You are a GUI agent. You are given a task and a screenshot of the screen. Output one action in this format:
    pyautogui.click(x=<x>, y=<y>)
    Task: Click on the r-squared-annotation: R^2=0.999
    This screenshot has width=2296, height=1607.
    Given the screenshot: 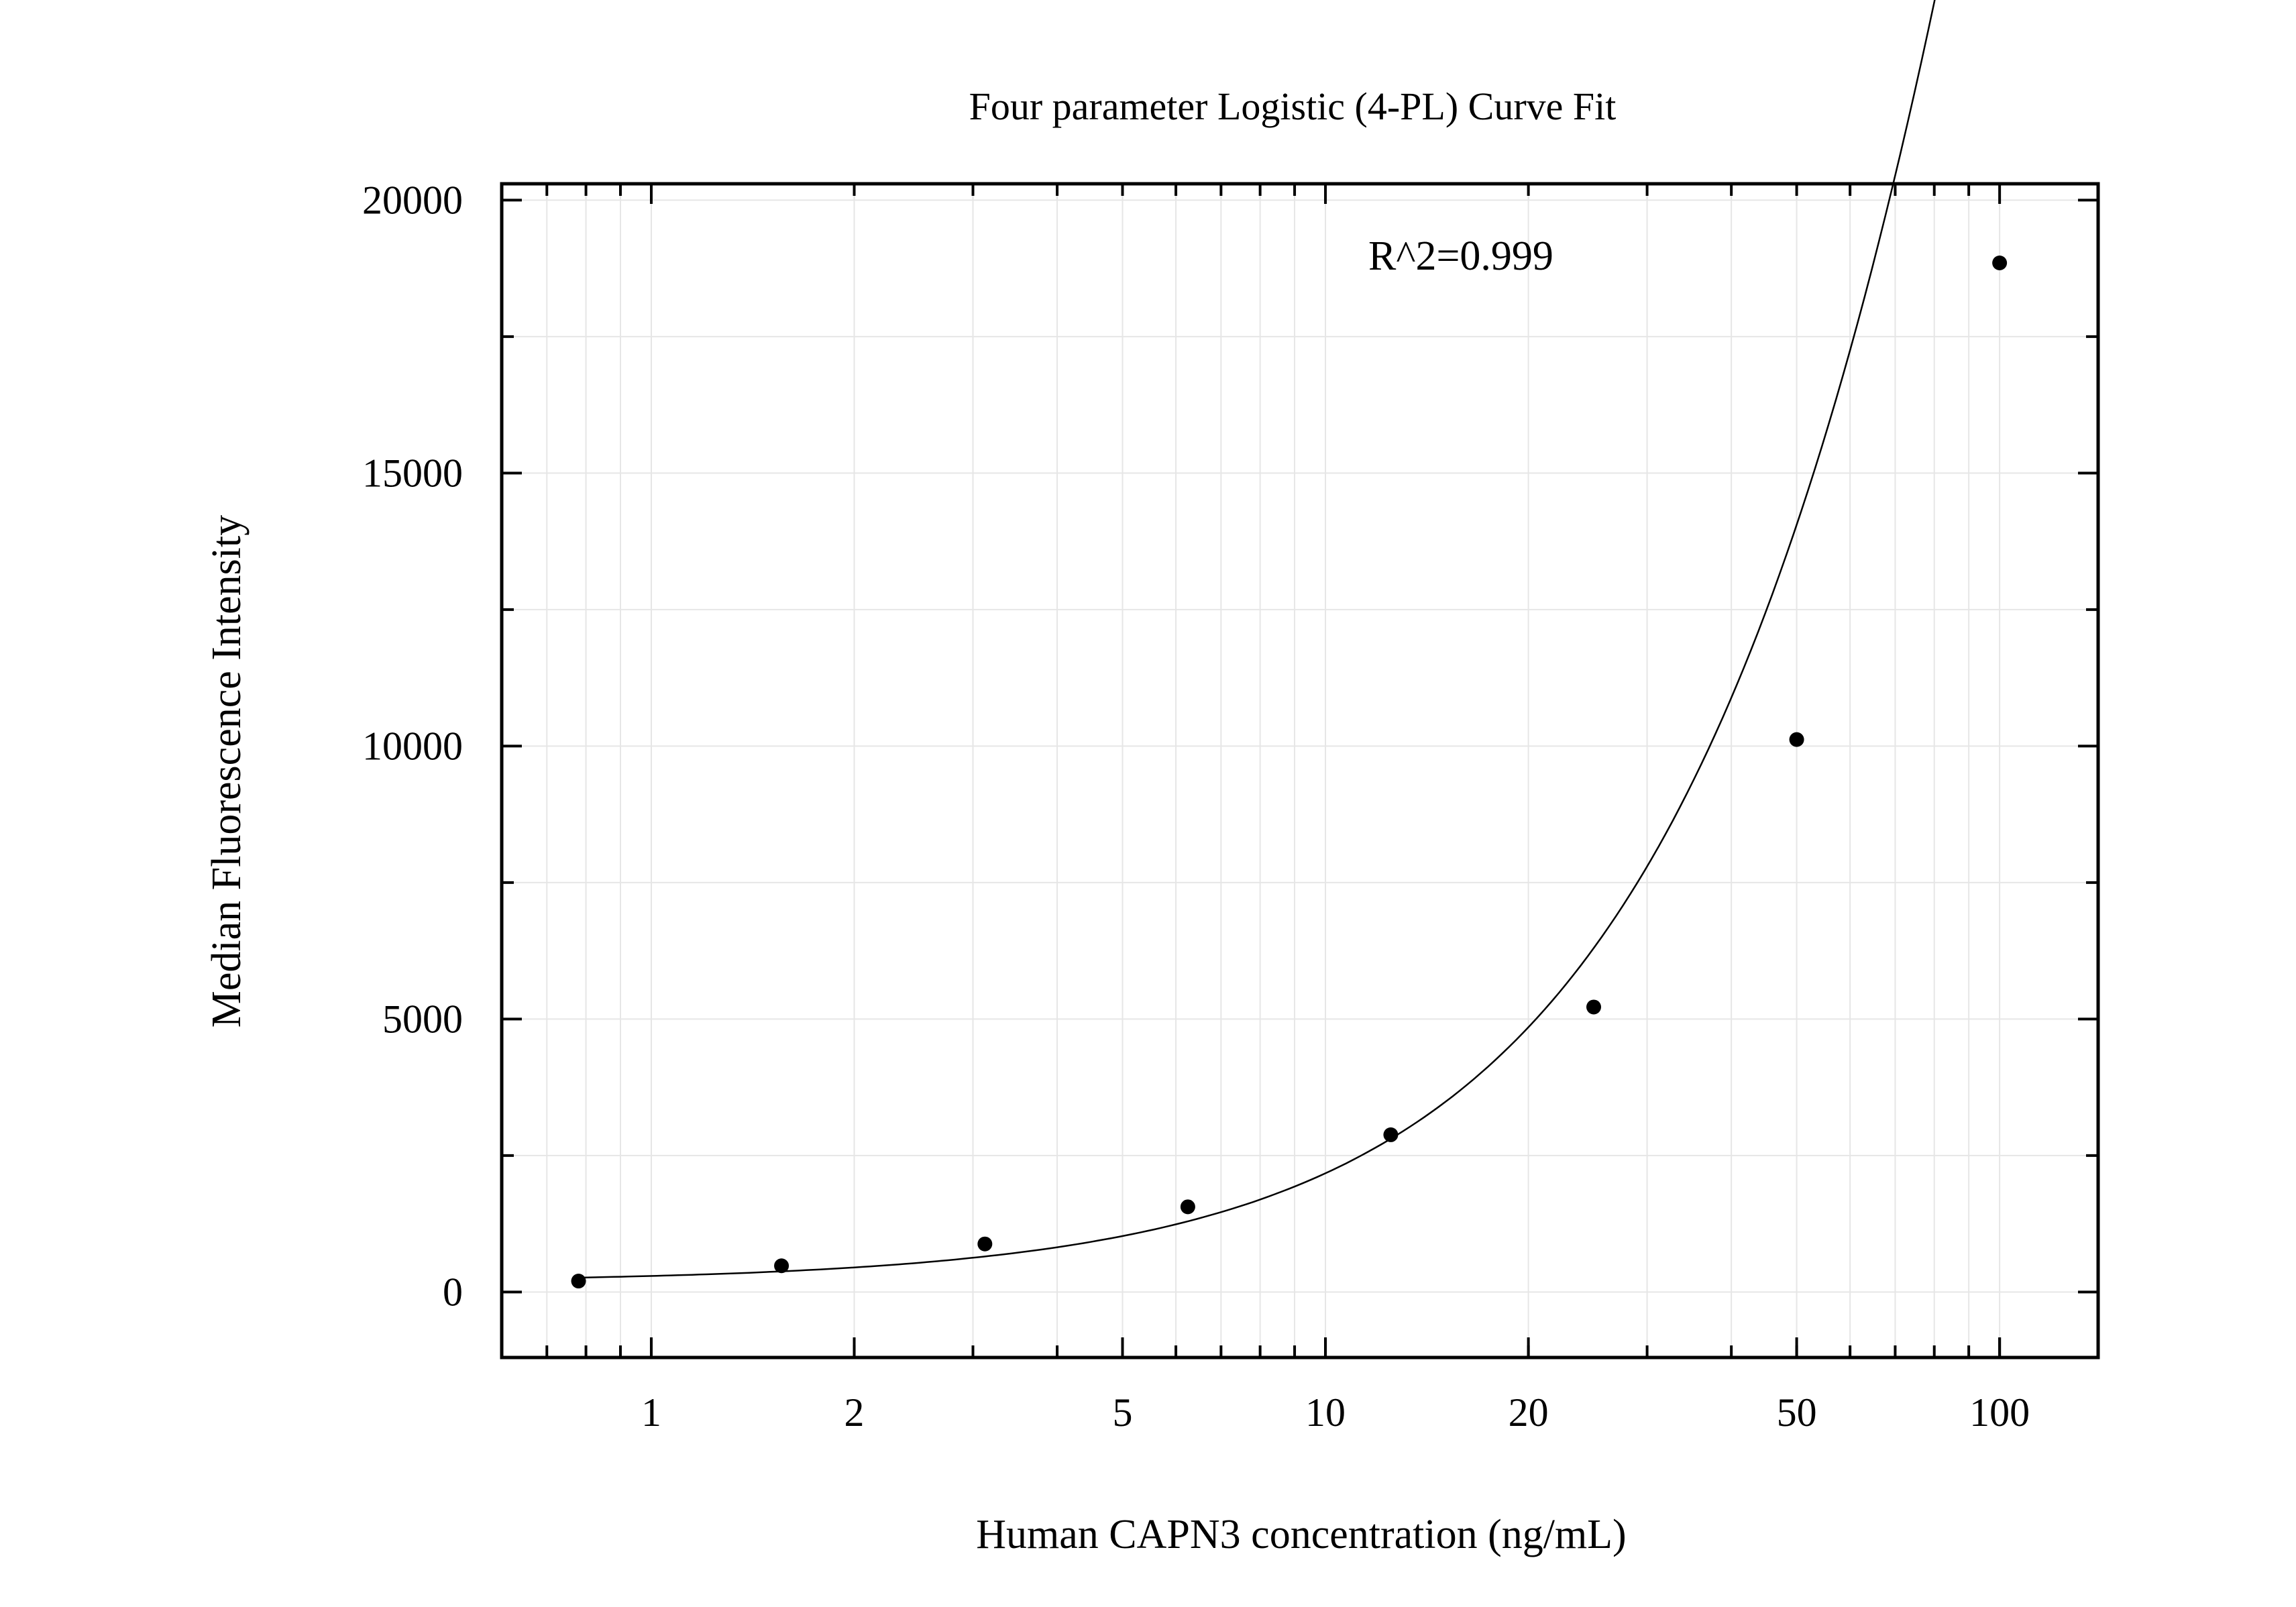 What is the action you would take?
    pyautogui.click(x=1460, y=256)
    